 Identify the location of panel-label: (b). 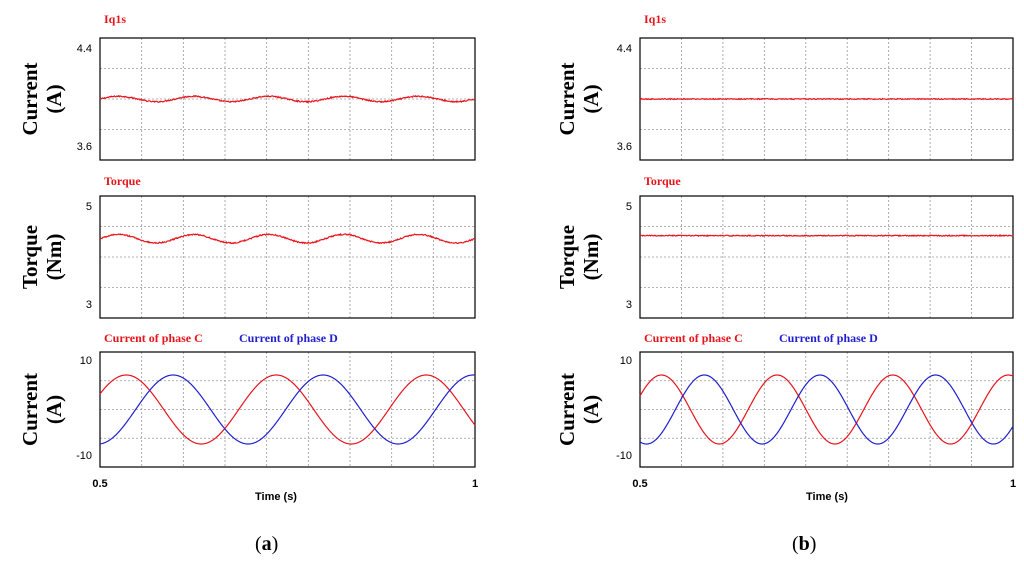
(804, 544).